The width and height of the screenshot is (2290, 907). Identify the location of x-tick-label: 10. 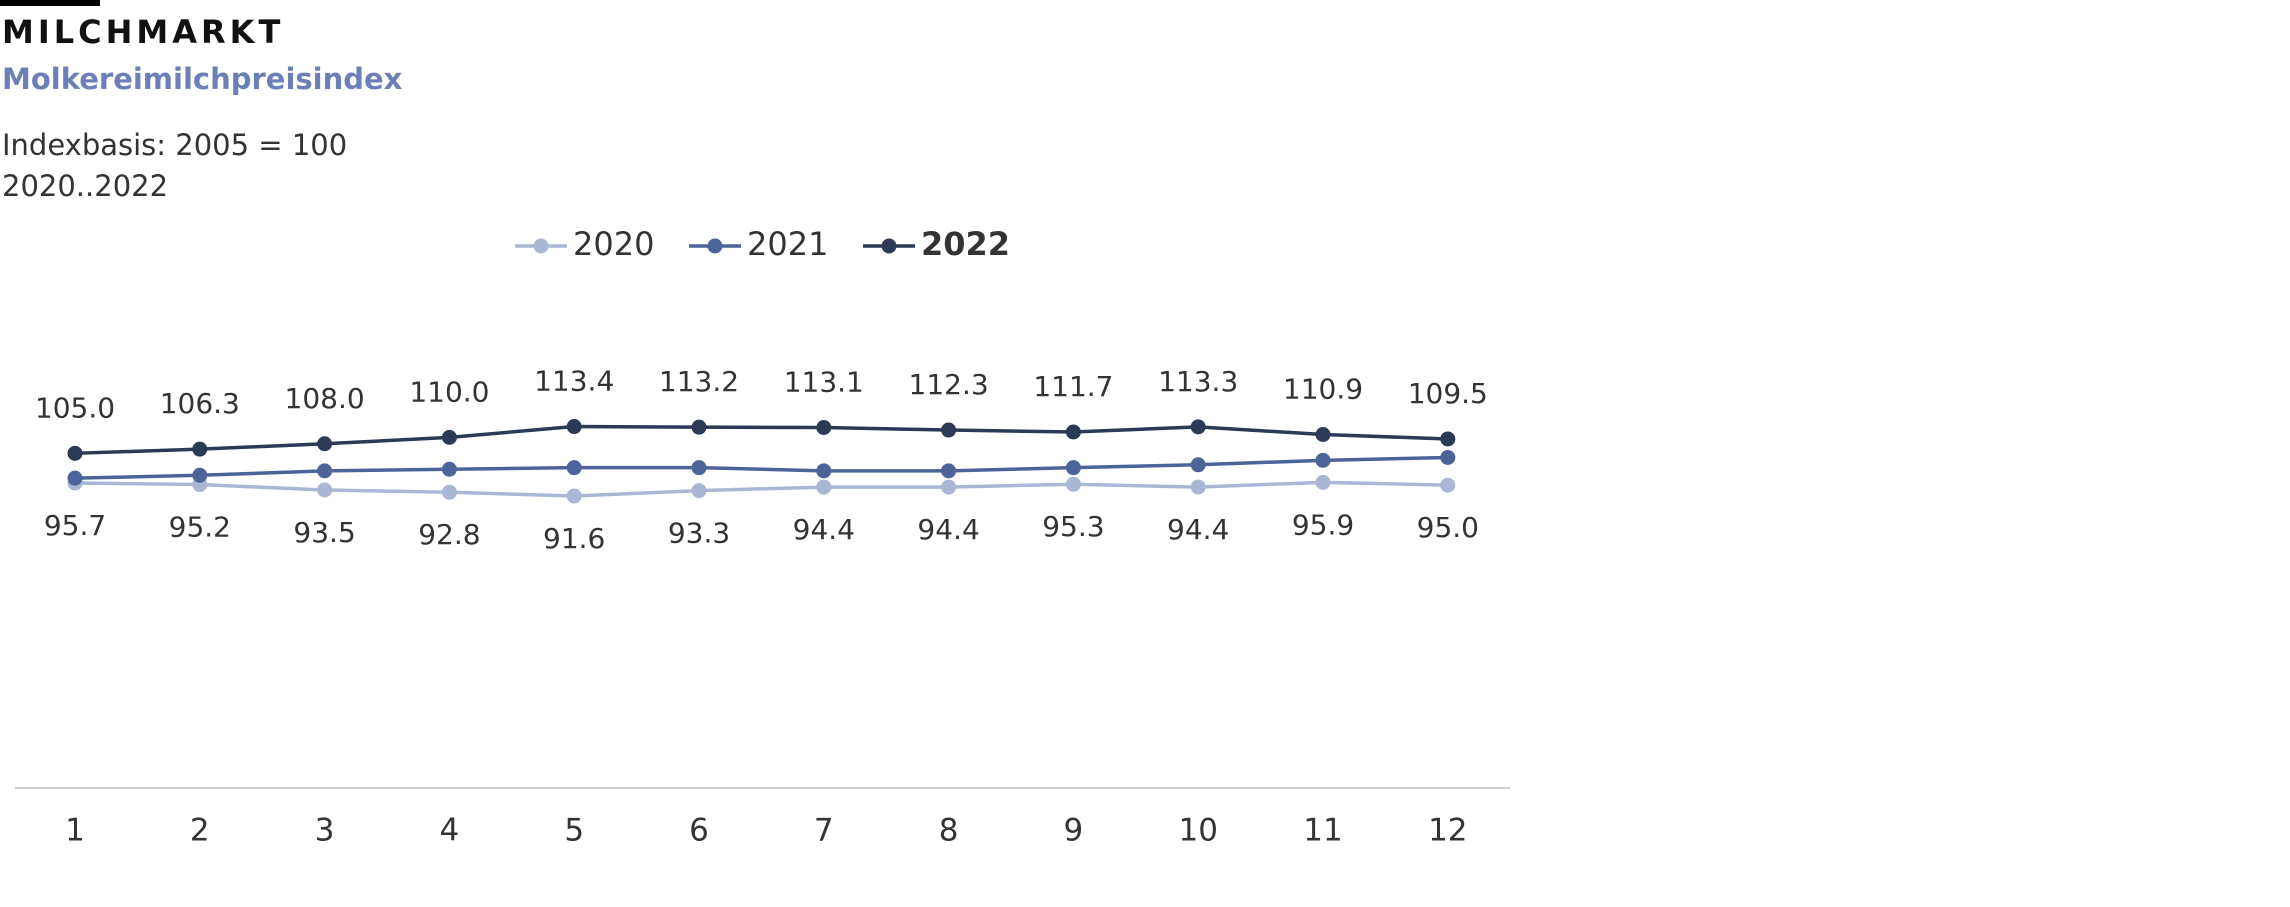
(1197, 831).